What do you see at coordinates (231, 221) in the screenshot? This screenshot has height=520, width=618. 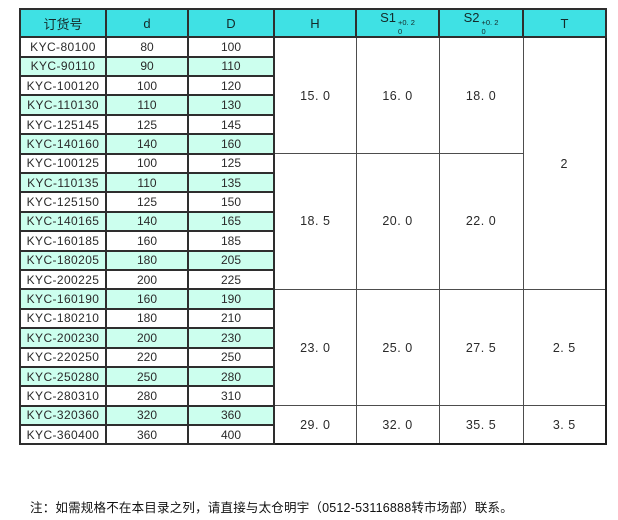 I see `D-cell: 165` at bounding box center [231, 221].